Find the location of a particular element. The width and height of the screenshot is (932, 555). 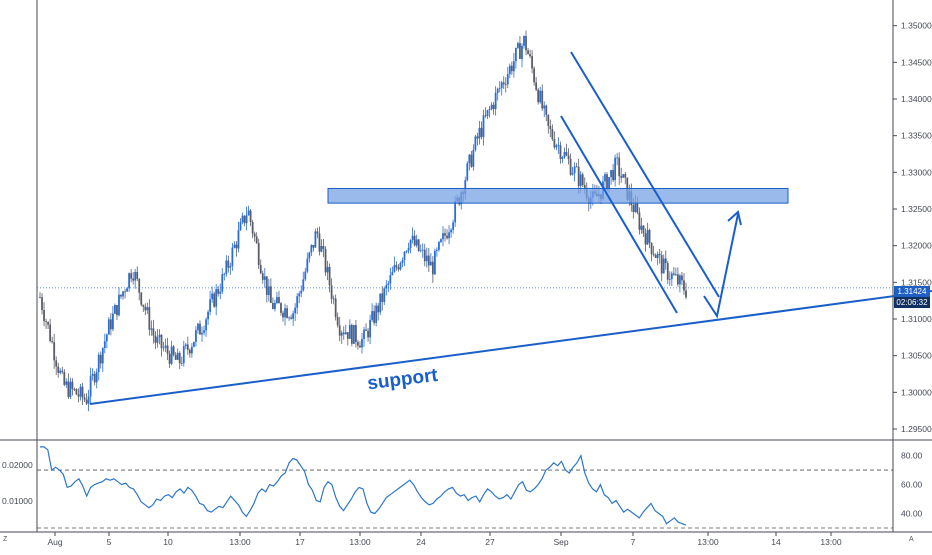

channel-upper-line is located at coordinates (645, 174).